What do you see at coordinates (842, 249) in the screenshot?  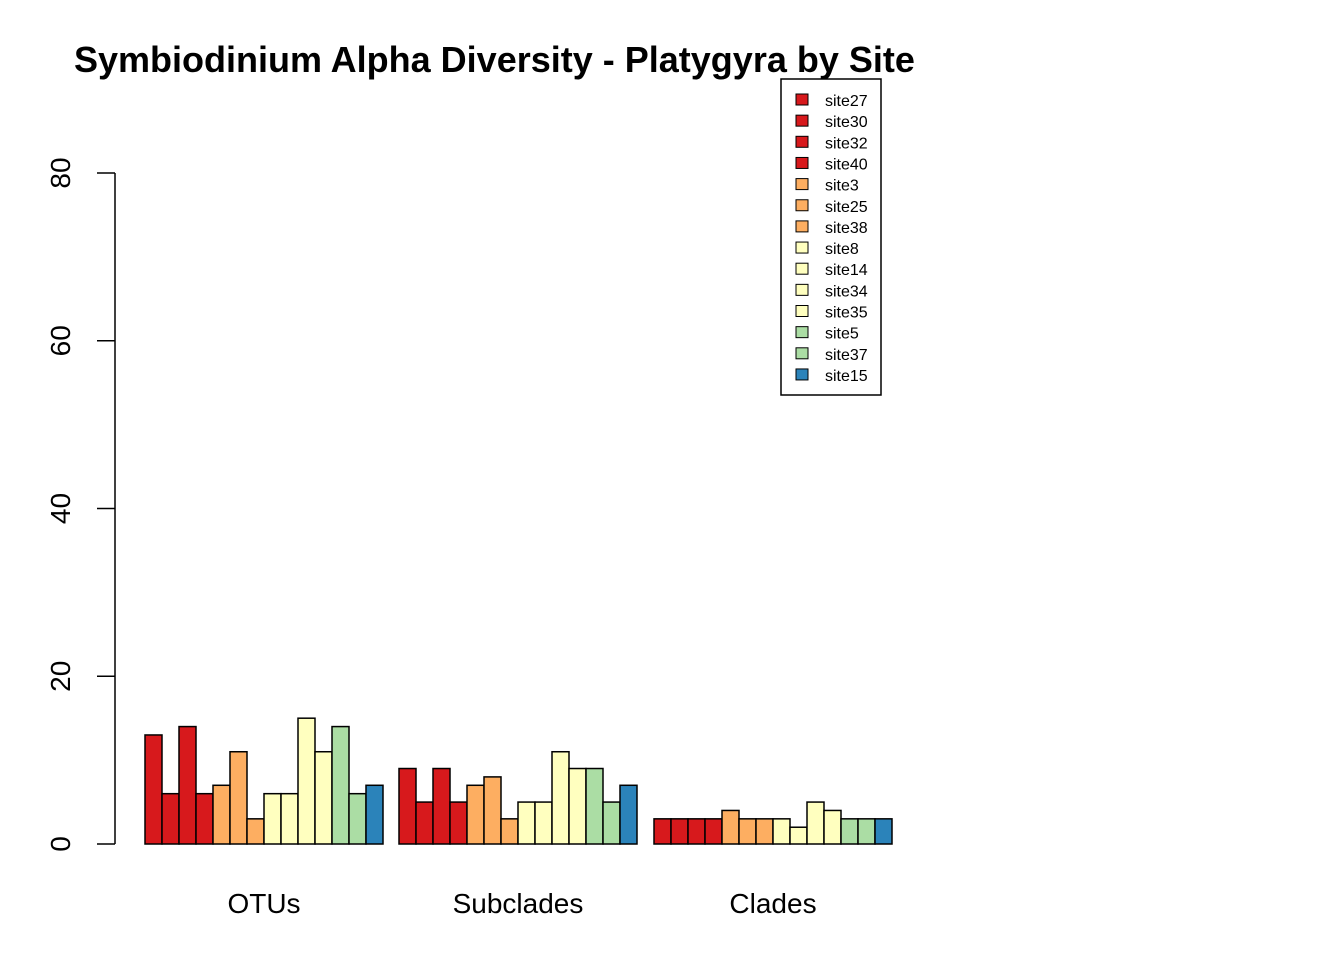 I see `legend-label-site8: site8` at bounding box center [842, 249].